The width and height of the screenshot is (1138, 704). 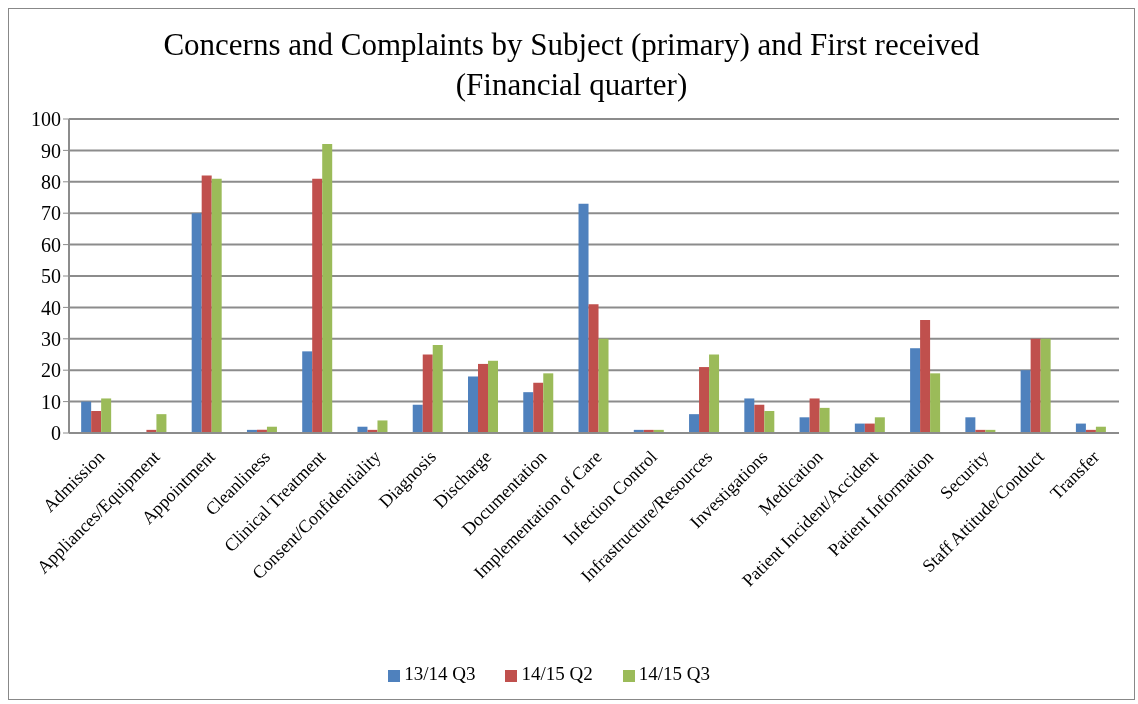 What do you see at coordinates (51, 370) in the screenshot?
I see `y-tick-label: 20` at bounding box center [51, 370].